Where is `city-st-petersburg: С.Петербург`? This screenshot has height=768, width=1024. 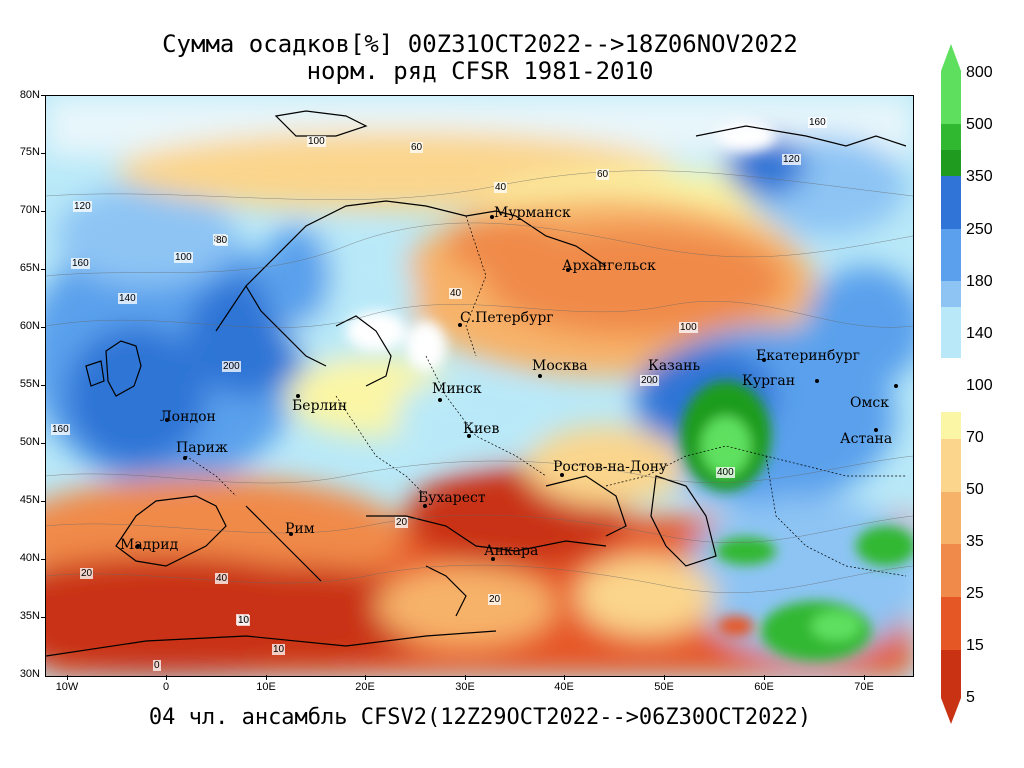
city-st-petersburg: С.Петербург is located at coordinates (507, 318).